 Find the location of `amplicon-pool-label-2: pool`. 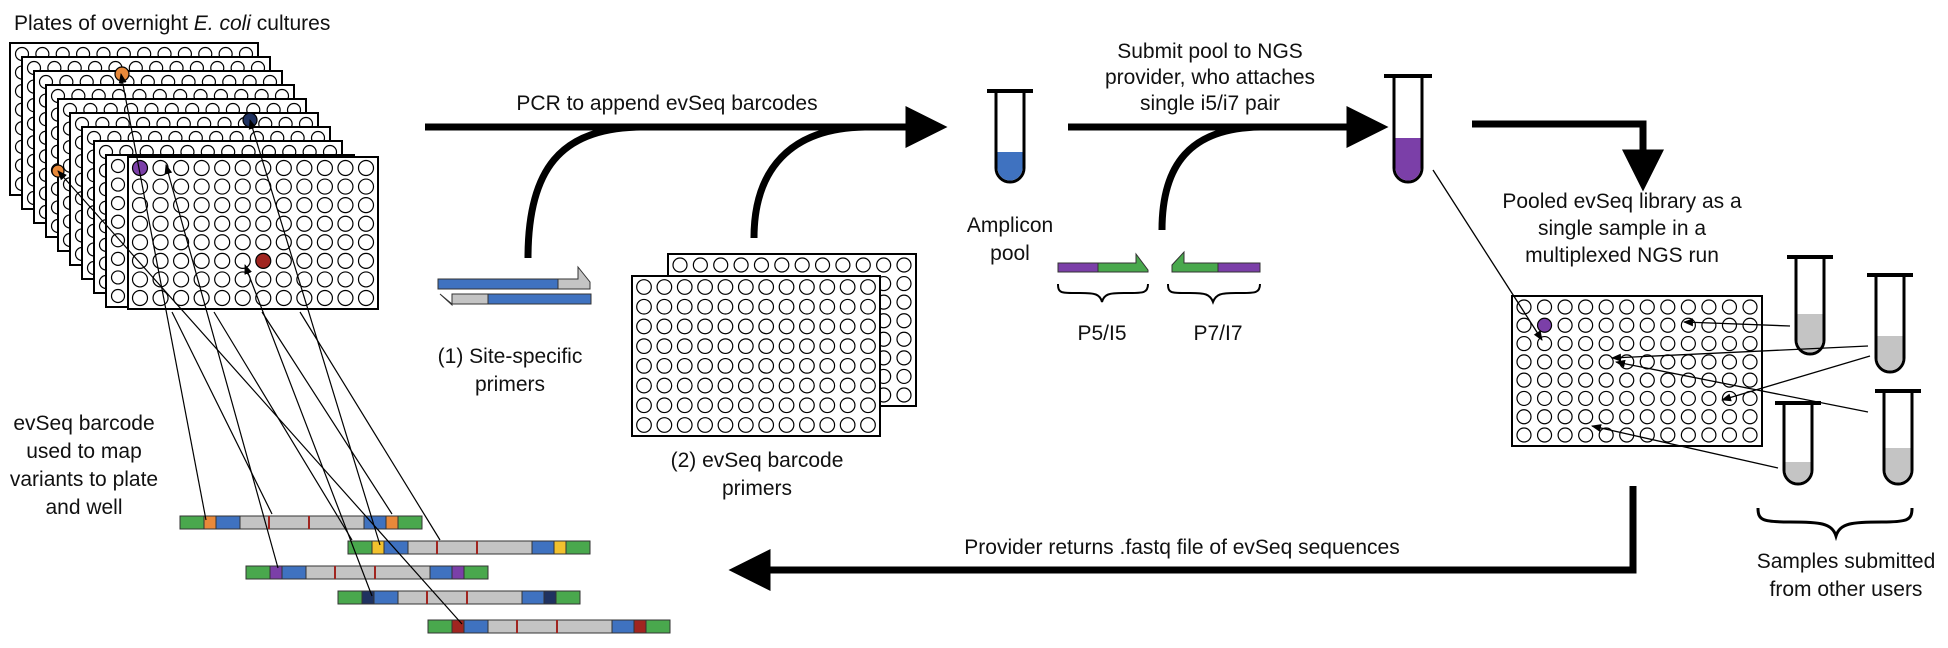

amplicon-pool-label-2: pool is located at coordinates (1010, 253).